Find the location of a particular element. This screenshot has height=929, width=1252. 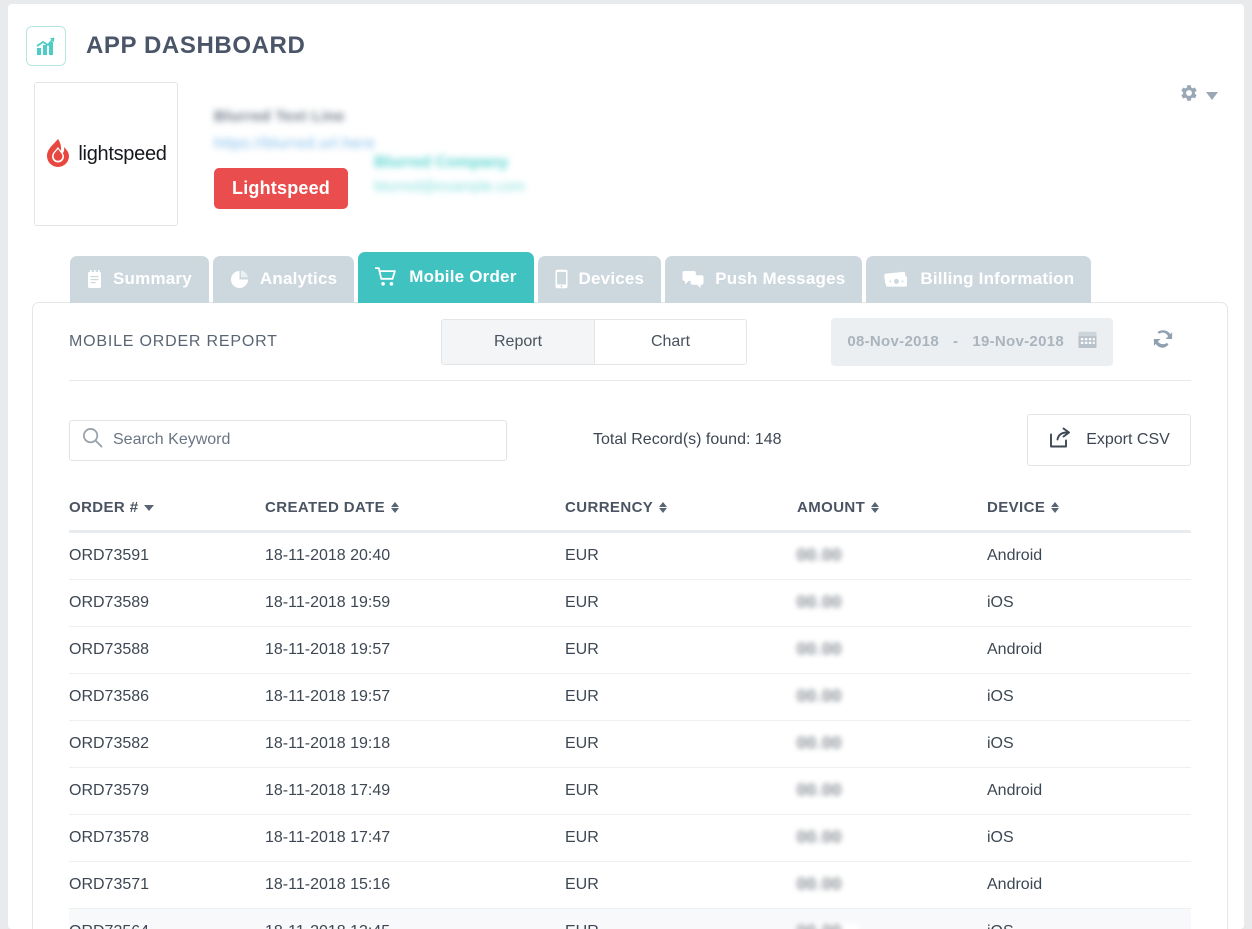

date-range-start: 08-Nov-2018 is located at coordinates (893, 341).